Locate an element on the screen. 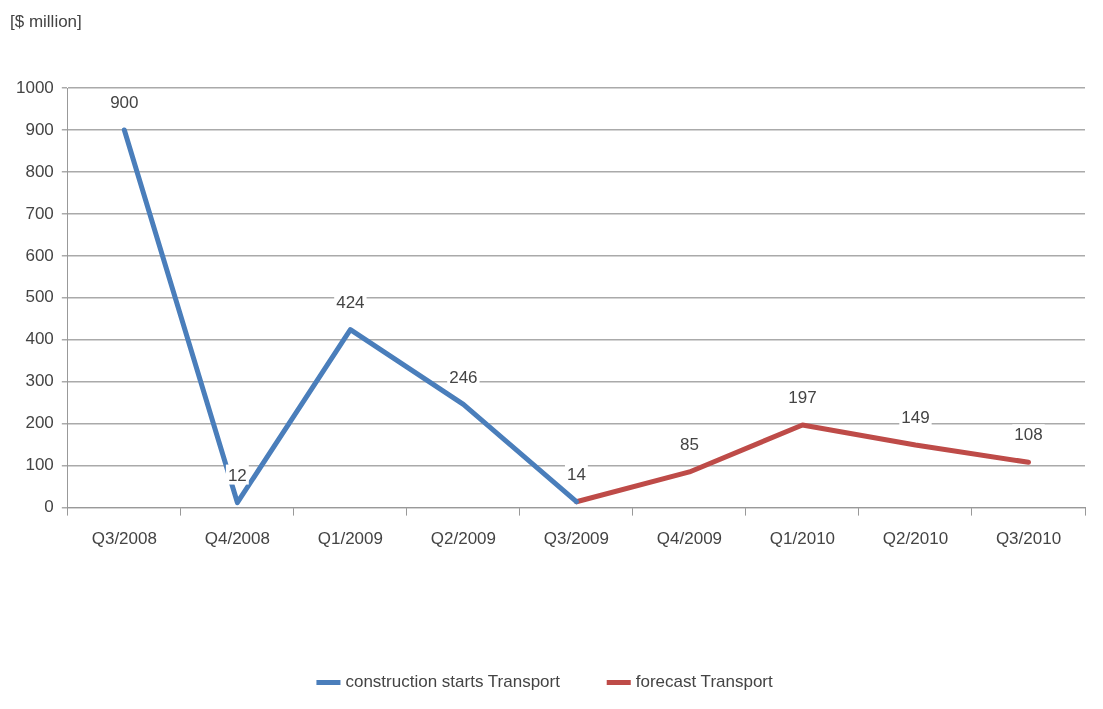 Image resolution: width=1103 pixels, height=709 pixels. data-label: 149 is located at coordinates (915, 418).